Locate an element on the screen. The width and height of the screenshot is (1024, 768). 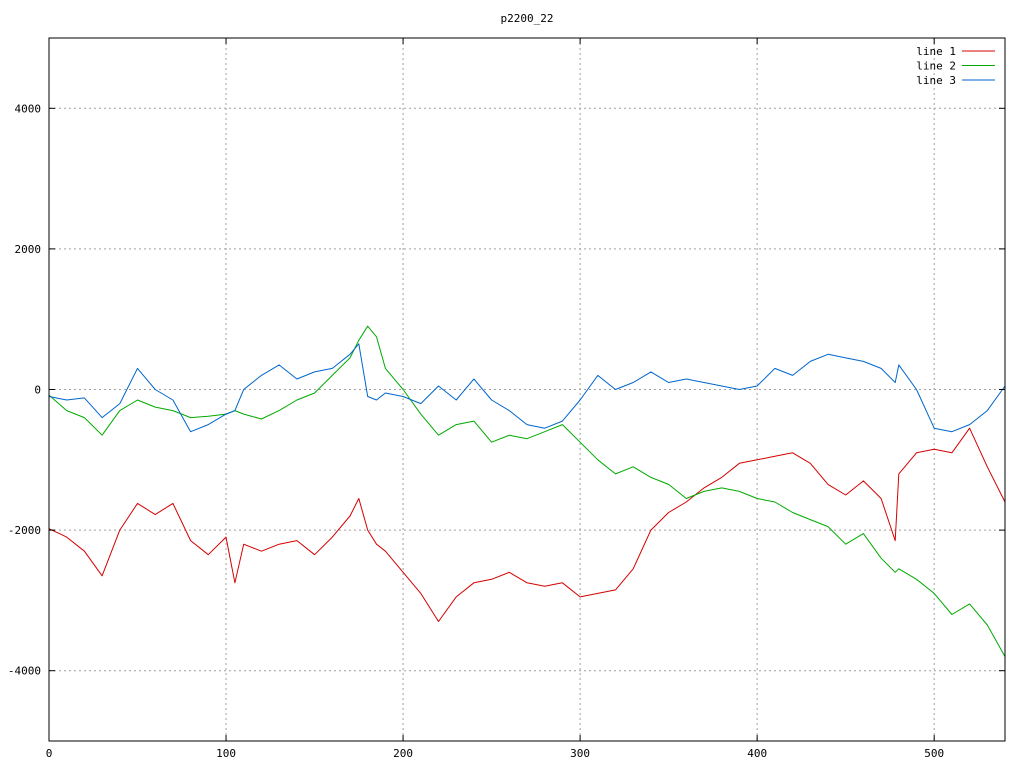
x-tick-label: 300 is located at coordinates (580, 753).